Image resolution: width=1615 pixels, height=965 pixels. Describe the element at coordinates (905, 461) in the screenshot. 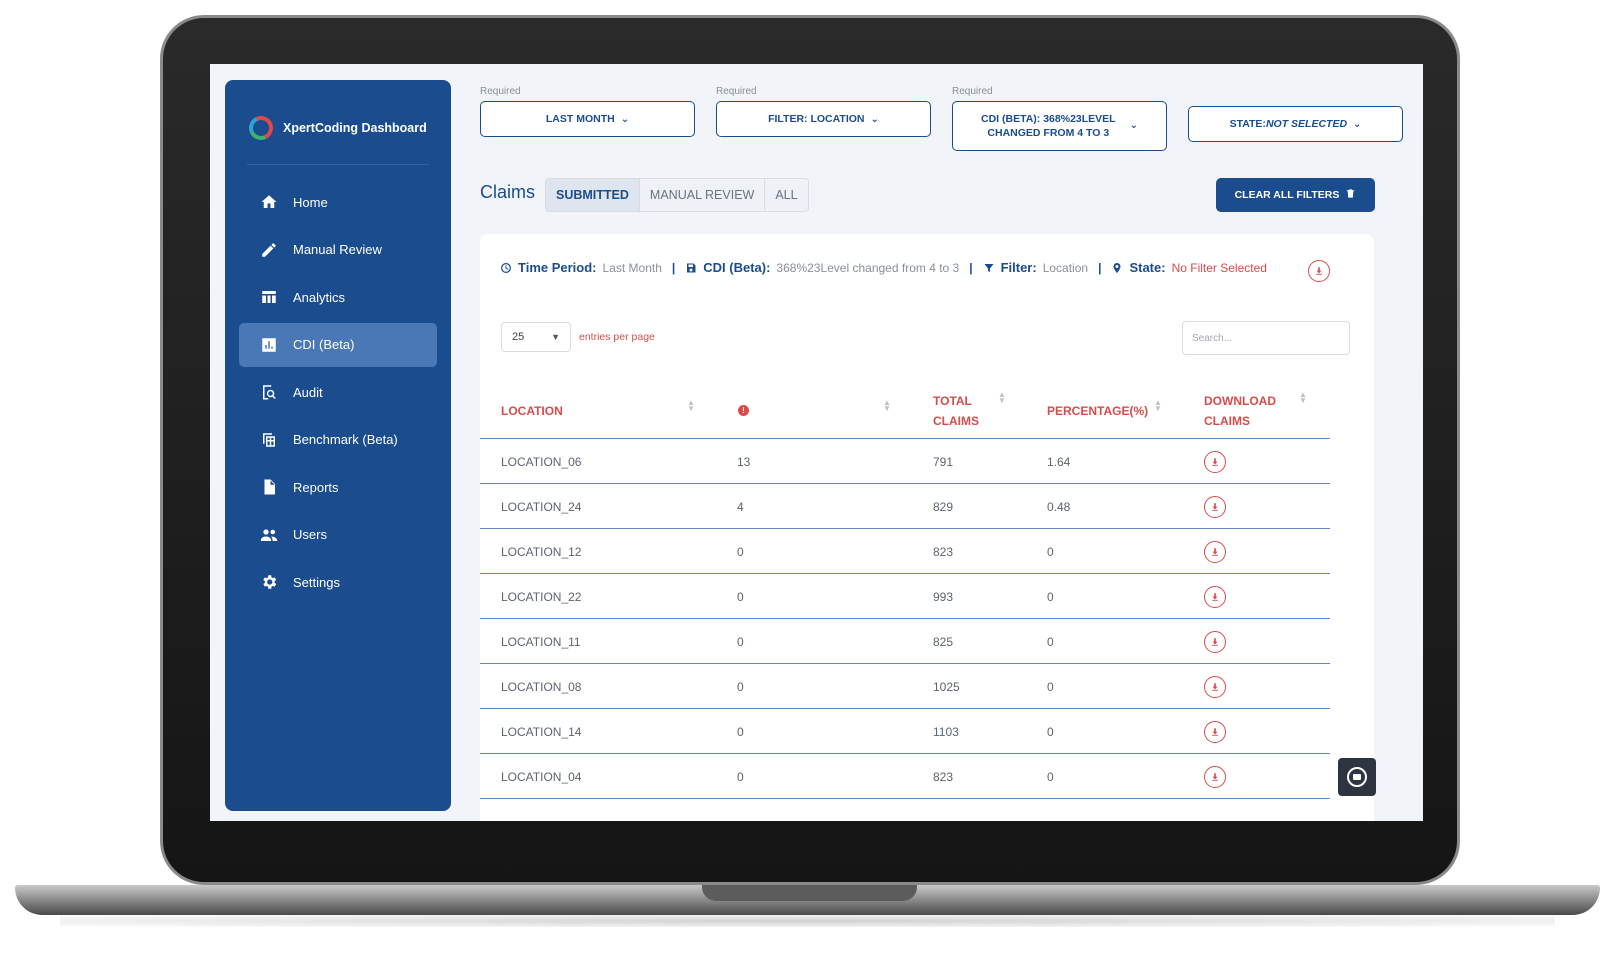

I see `table-row: LOCATION_06 13 791 1.64` at that location.